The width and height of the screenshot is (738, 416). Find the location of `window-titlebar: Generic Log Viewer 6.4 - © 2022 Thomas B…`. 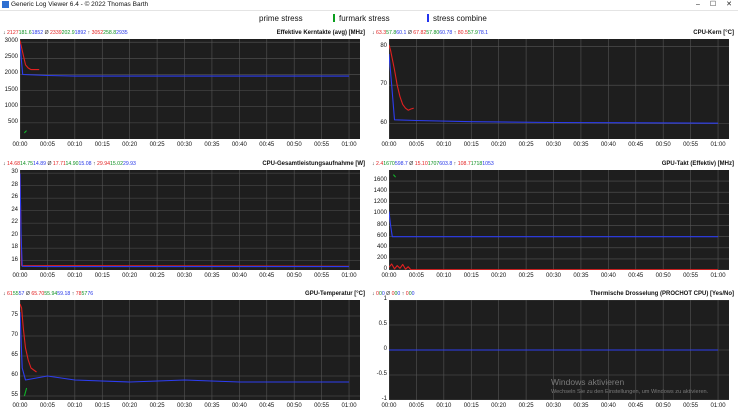

window-titlebar: Generic Log Viewer 6.4 - © 2022 Thomas B… is located at coordinates (369, 5).